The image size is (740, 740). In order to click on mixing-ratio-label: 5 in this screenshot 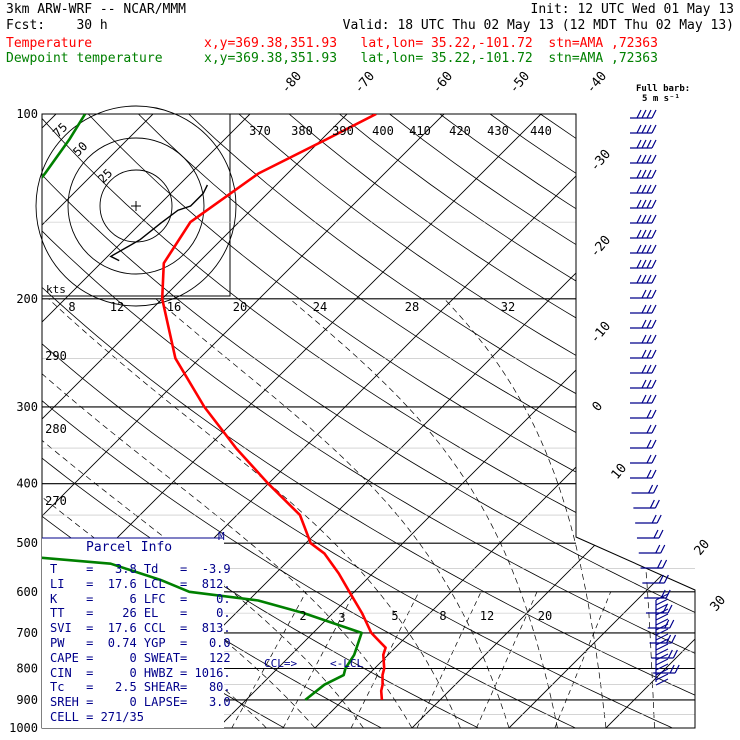, I will do `click(394, 616)`.